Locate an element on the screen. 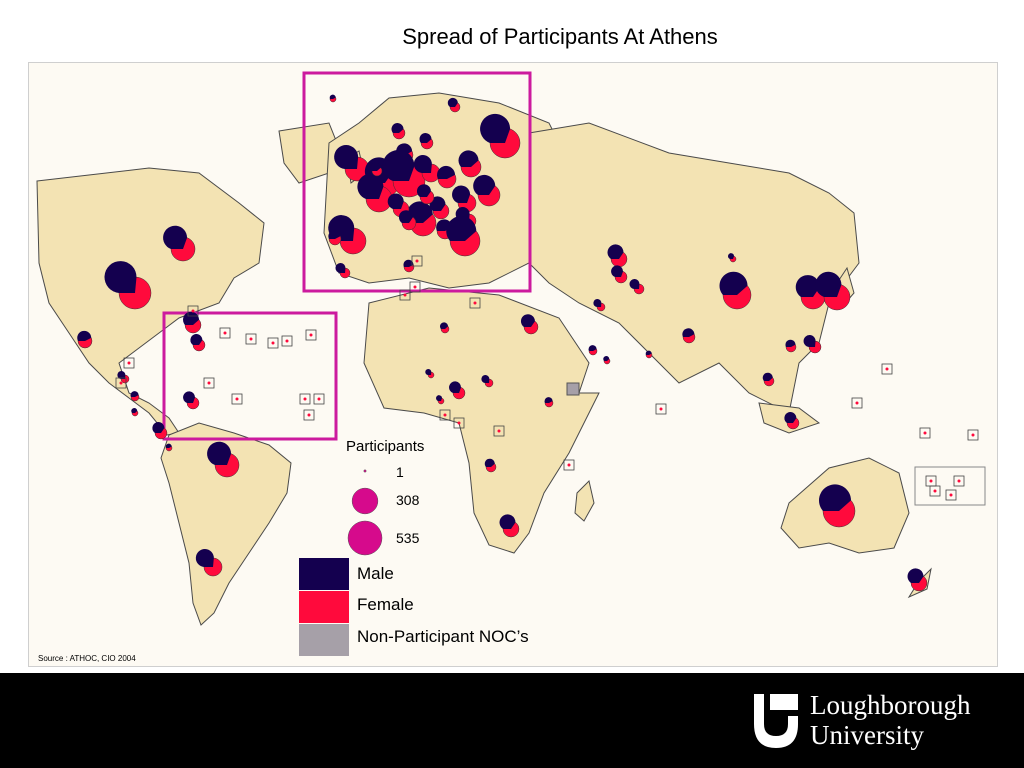 This screenshot has height=768, width=1024. south-america-landmass is located at coordinates (226, 524).